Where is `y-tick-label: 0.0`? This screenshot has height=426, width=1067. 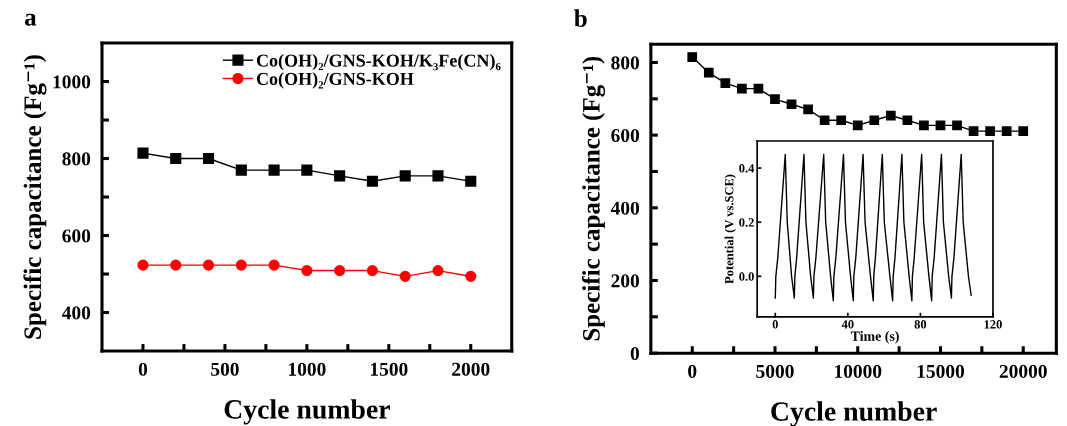
y-tick-label: 0.0 is located at coordinates (746, 276).